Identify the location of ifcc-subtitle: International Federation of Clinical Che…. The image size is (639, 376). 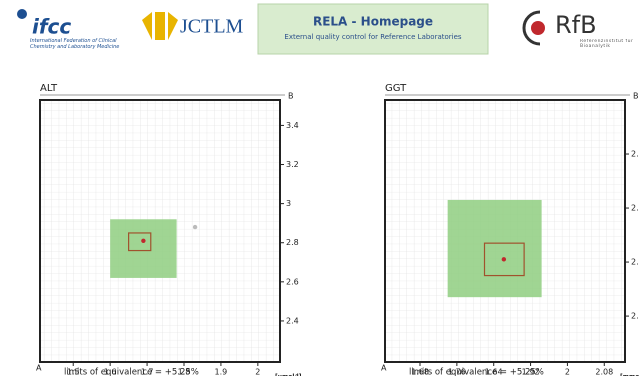
(75, 44).